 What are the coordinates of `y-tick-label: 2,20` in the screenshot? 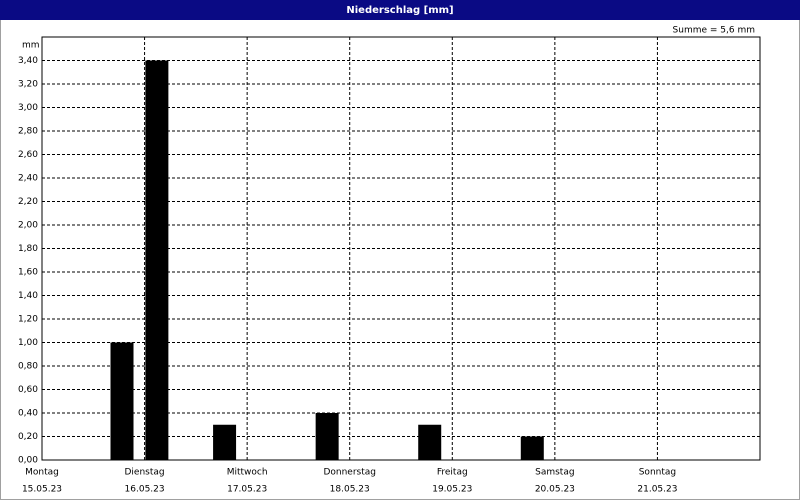 It's located at (28, 202).